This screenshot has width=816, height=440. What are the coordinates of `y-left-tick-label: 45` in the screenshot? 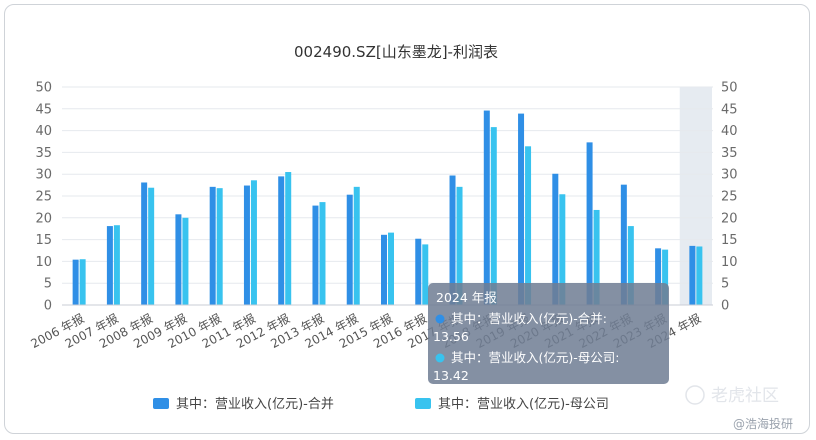 It's located at (43, 109).